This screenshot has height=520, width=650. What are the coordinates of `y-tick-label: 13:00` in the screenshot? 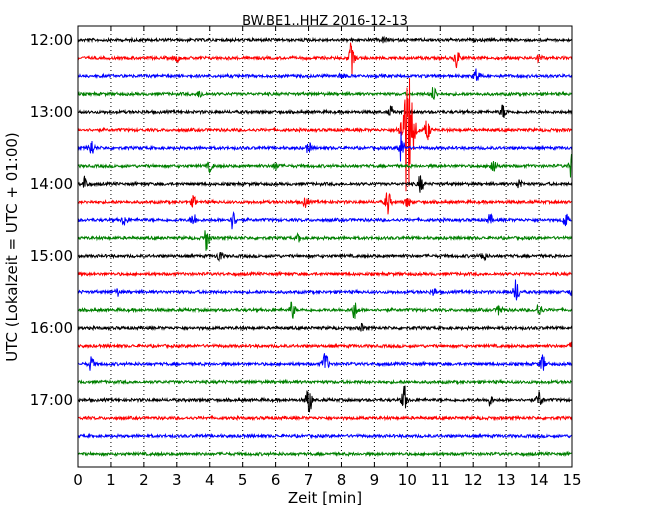 It's located at (51, 112).